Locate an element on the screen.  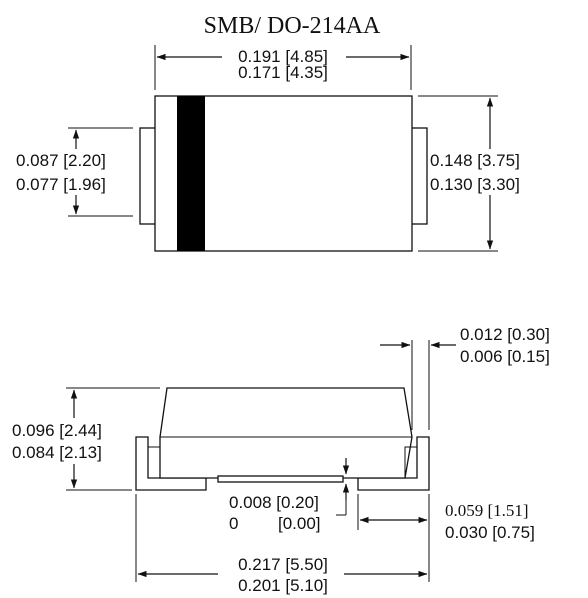
body-length-min-label: 0.171 [4.35] is located at coordinates (283, 72).